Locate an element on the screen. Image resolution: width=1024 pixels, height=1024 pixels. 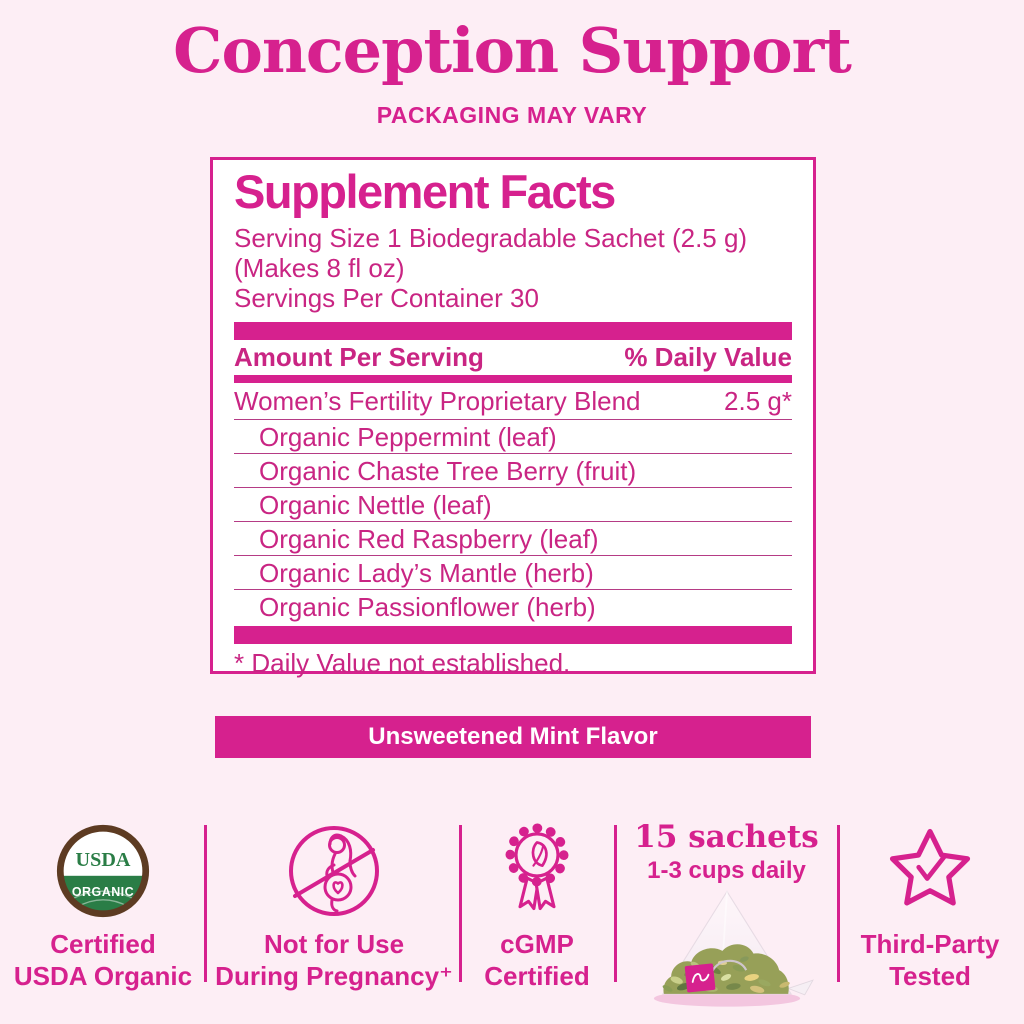
feature-cgmp: cGMP Certified is located at coordinates (537, 906).